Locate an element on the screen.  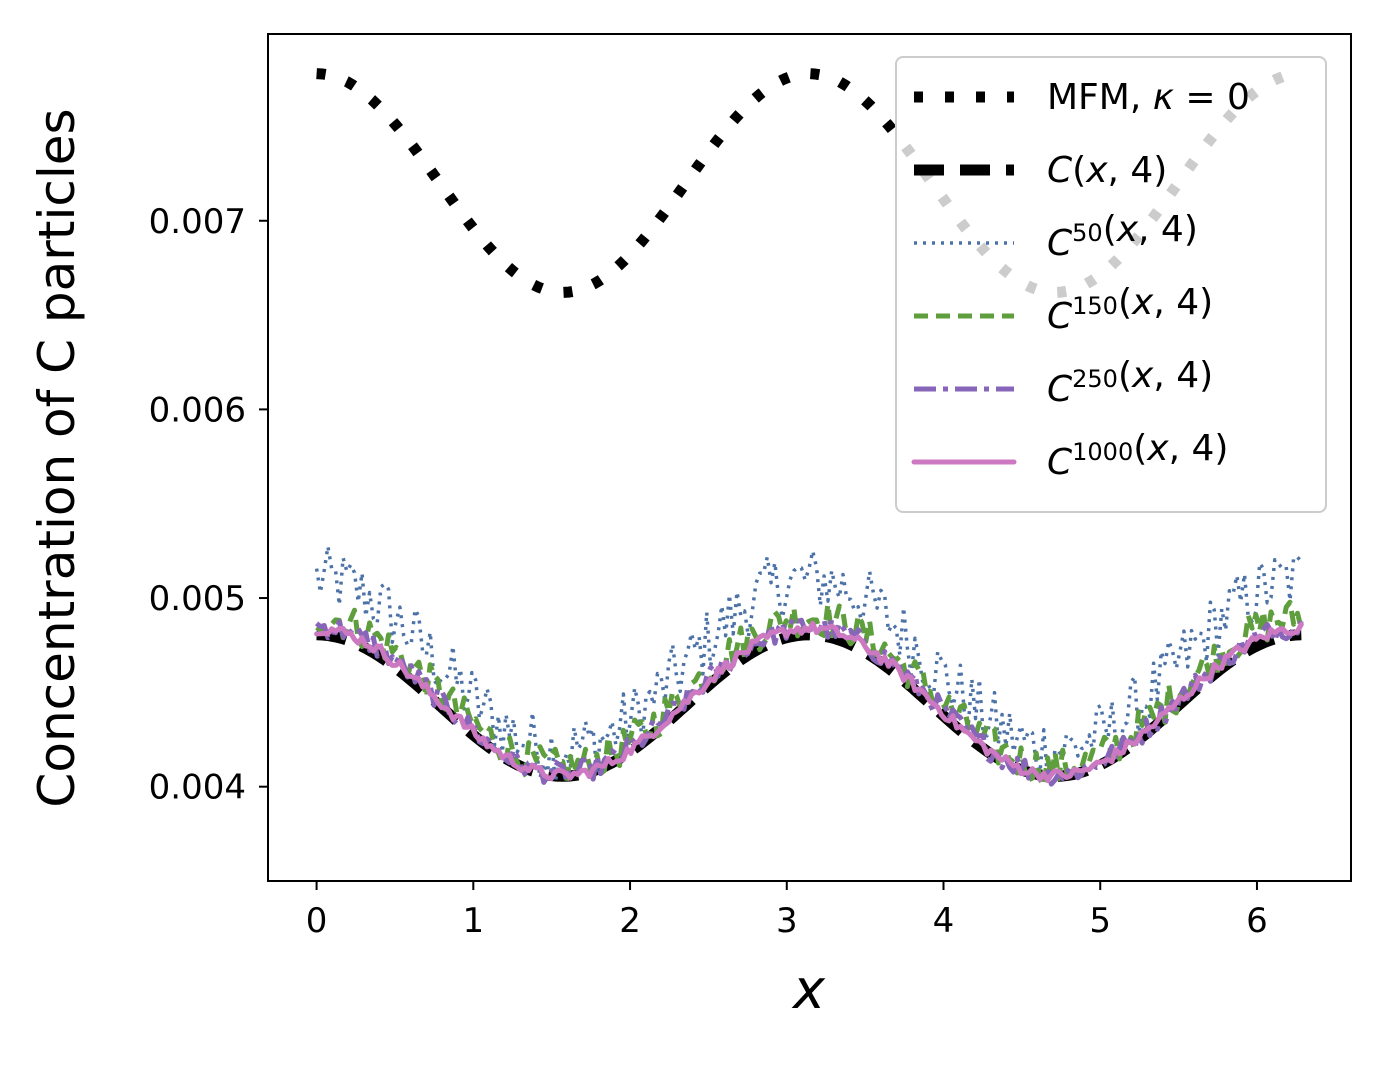
y-tick-label: 0.007 is located at coordinates (197, 222).